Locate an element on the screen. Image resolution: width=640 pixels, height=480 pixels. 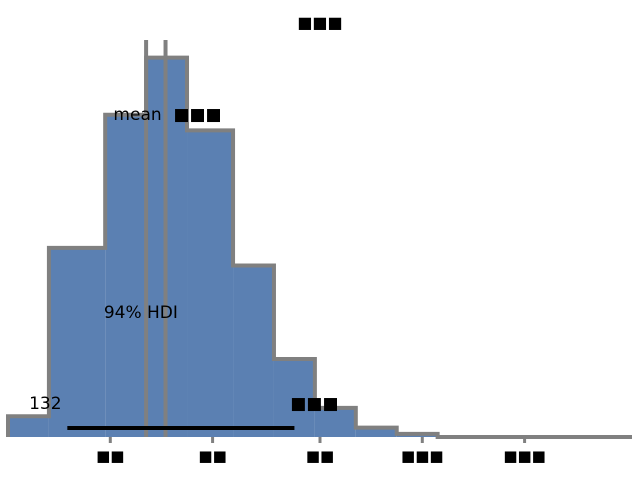
x-tick-label-4: ■■■ is located at coordinates (524, 456).